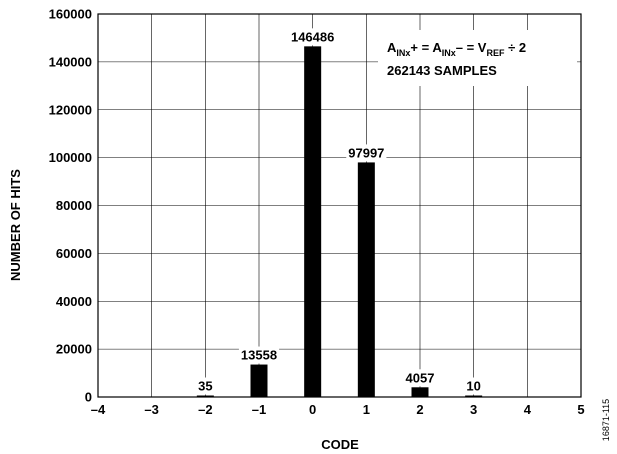 The image size is (617, 454). I want to click on x-tick-label: –2, so click(205, 409).